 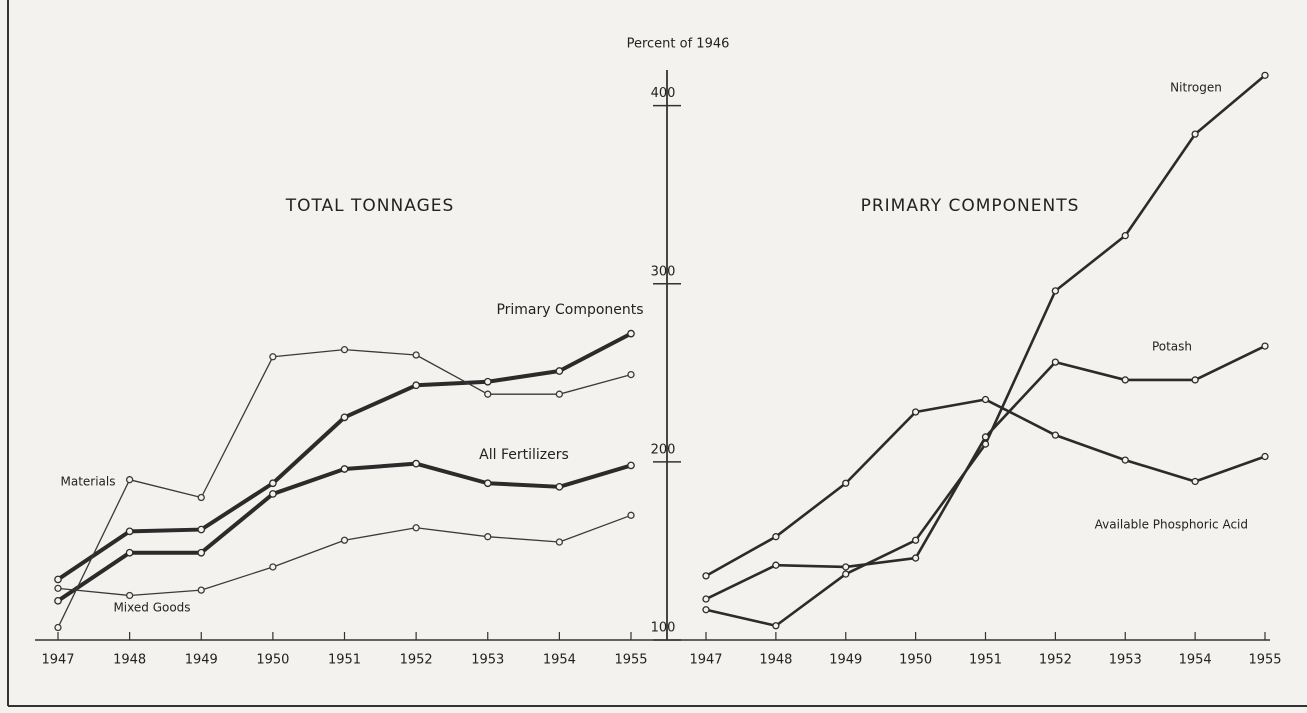 What do you see at coordinates (663, 271) in the screenshot?
I see `y-tick-label: 300` at bounding box center [663, 271].